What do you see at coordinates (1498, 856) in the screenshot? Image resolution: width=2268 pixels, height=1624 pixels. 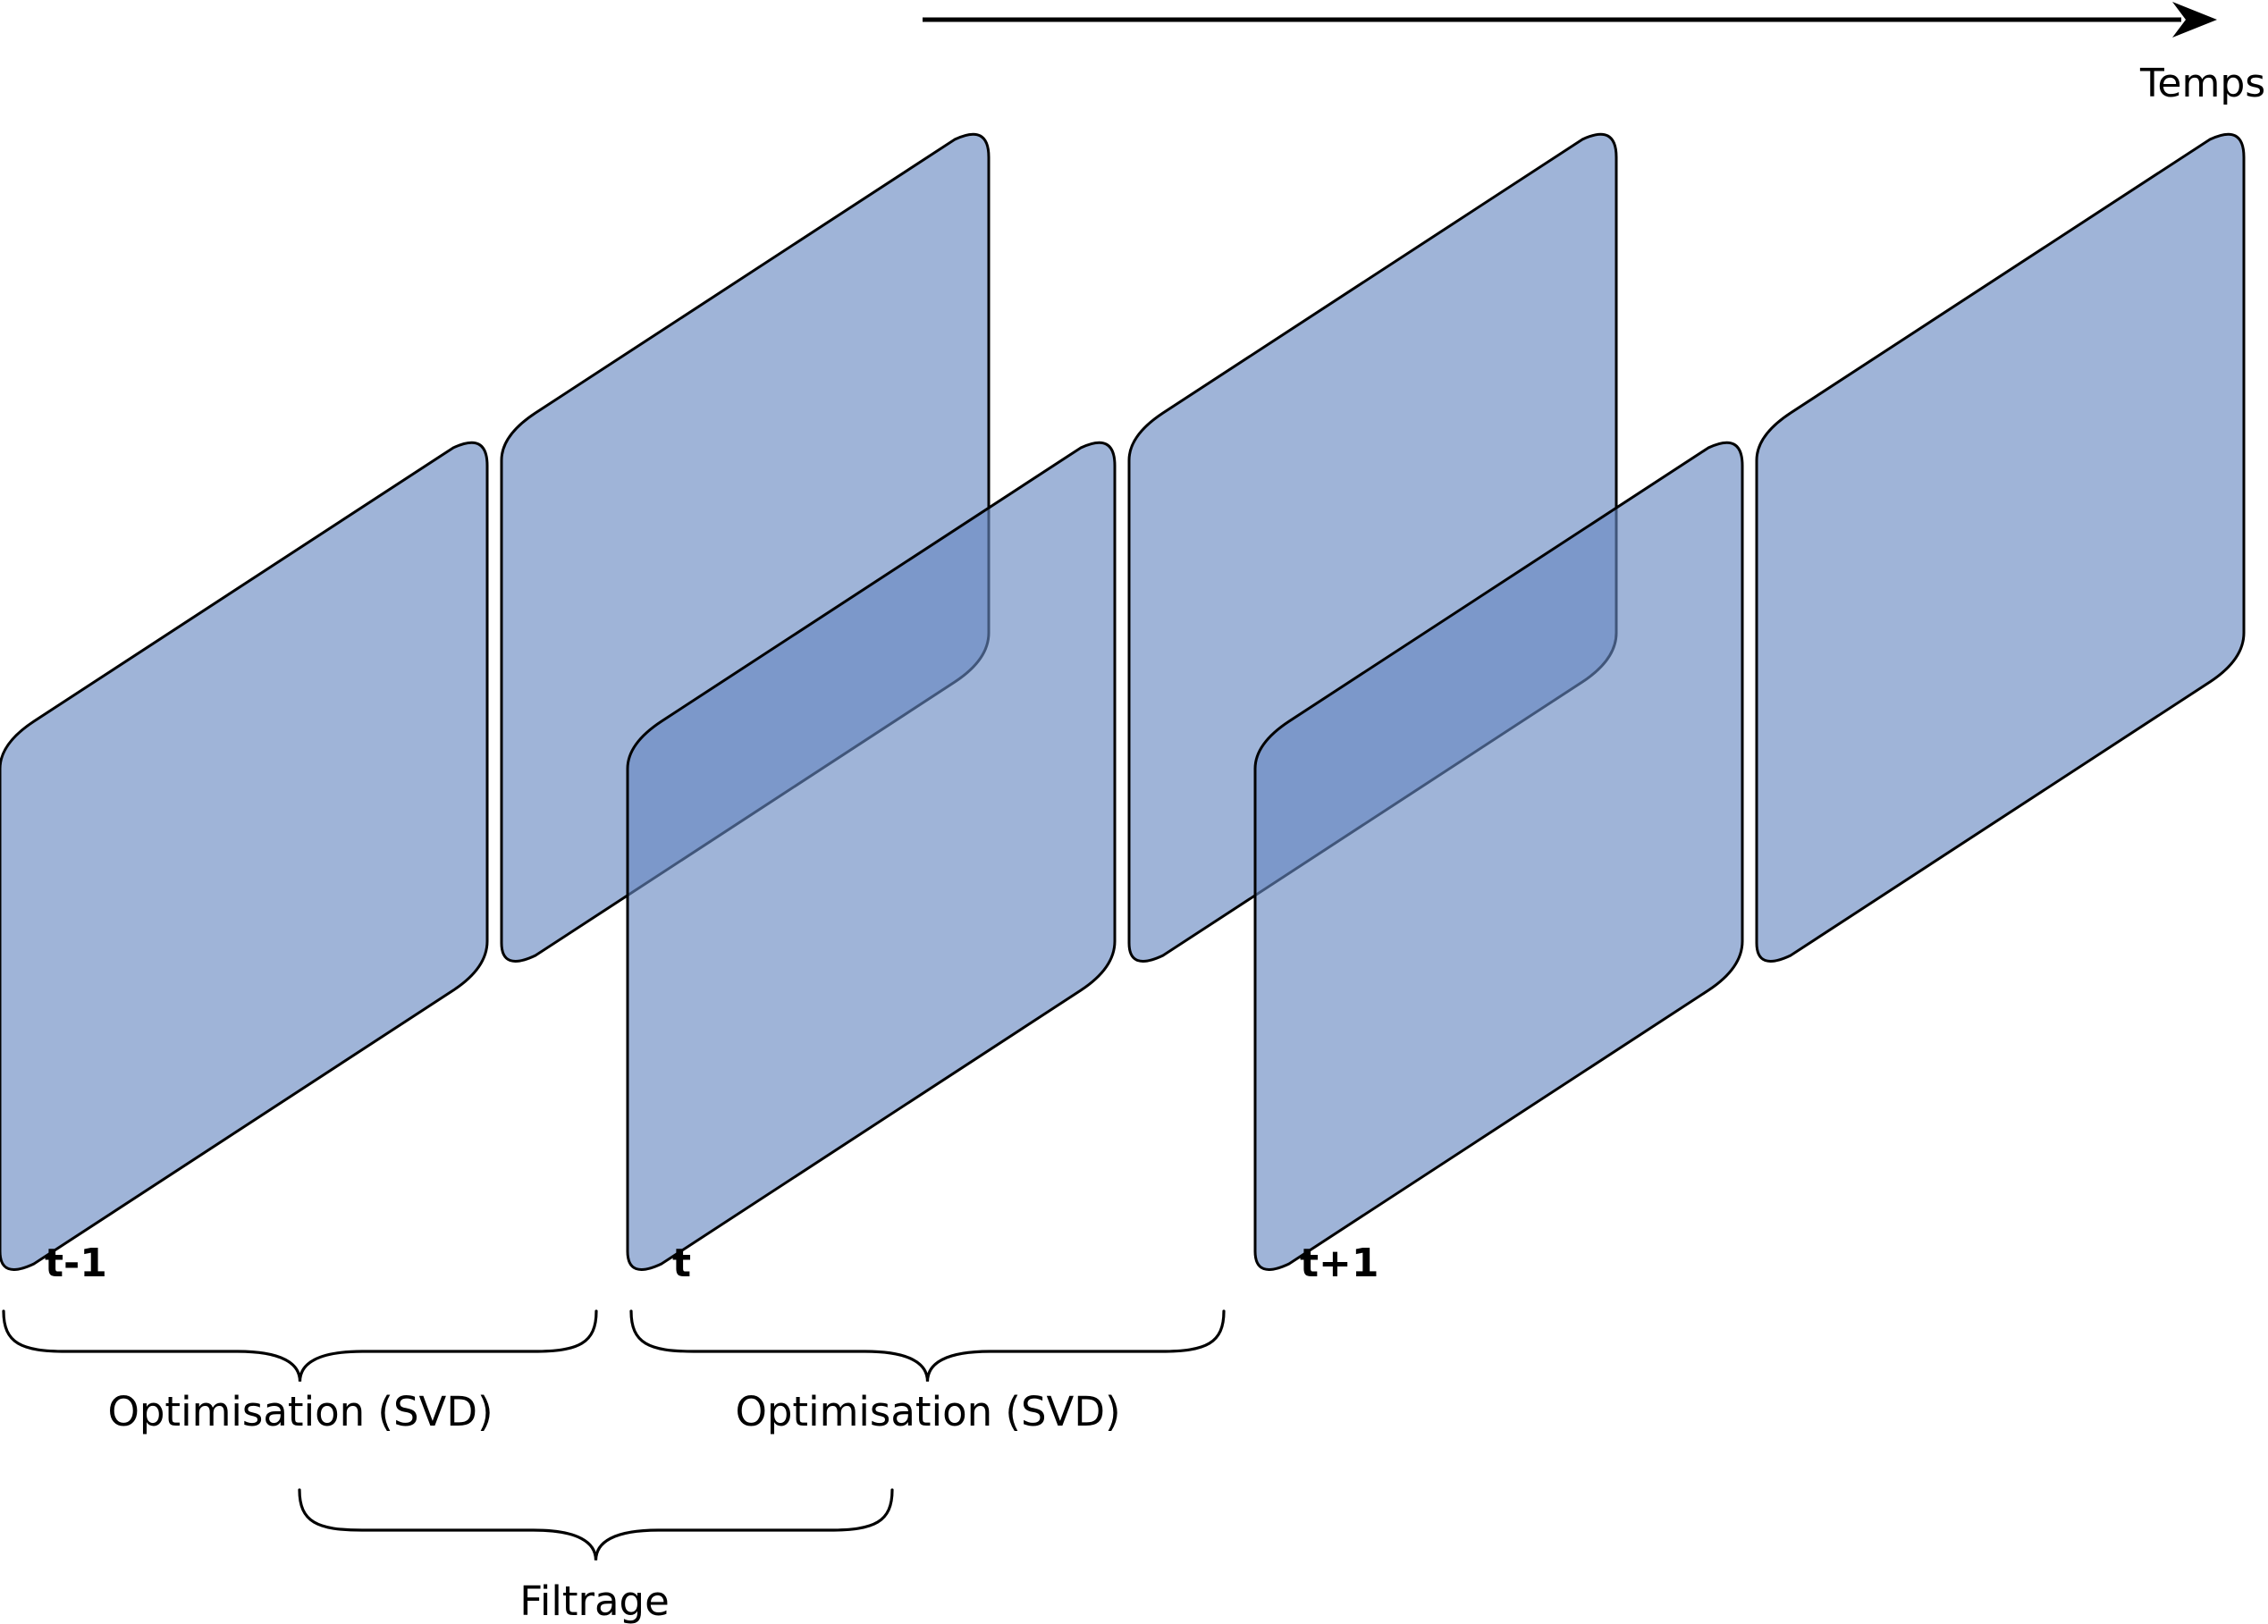 I see `frame-plane-front-t+1` at bounding box center [1498, 856].